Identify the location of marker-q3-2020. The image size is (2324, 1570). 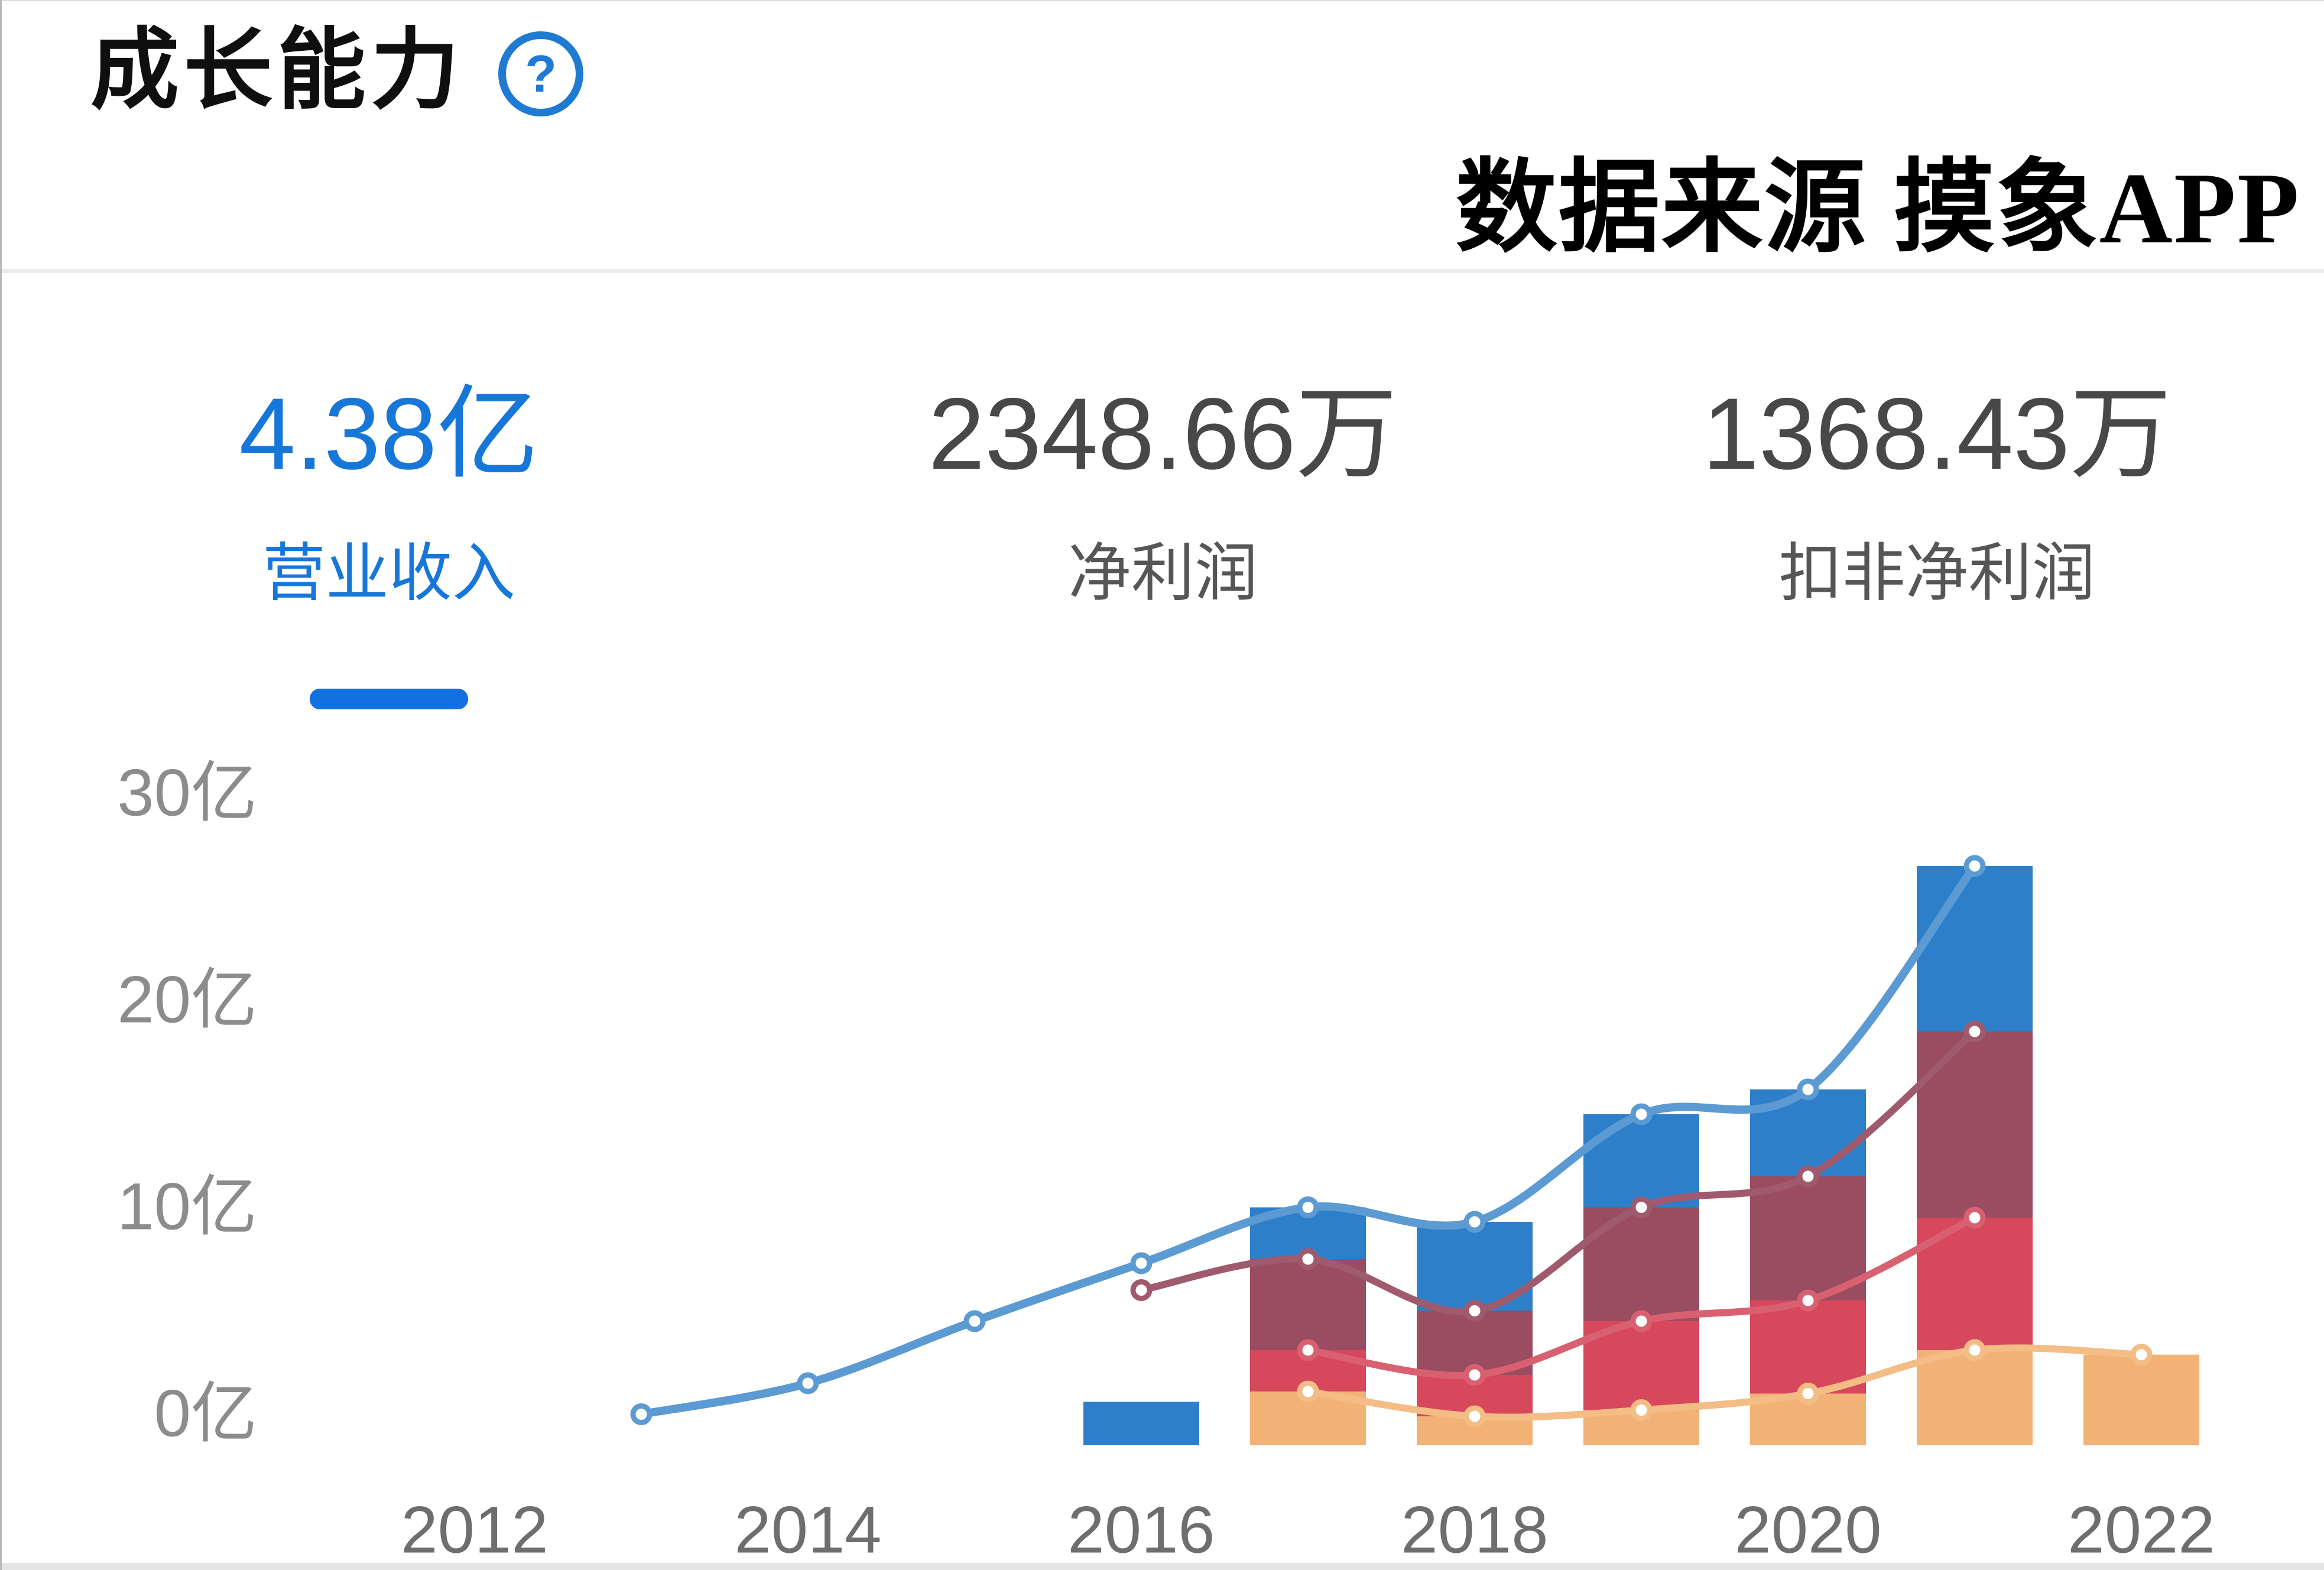
(1808, 1176).